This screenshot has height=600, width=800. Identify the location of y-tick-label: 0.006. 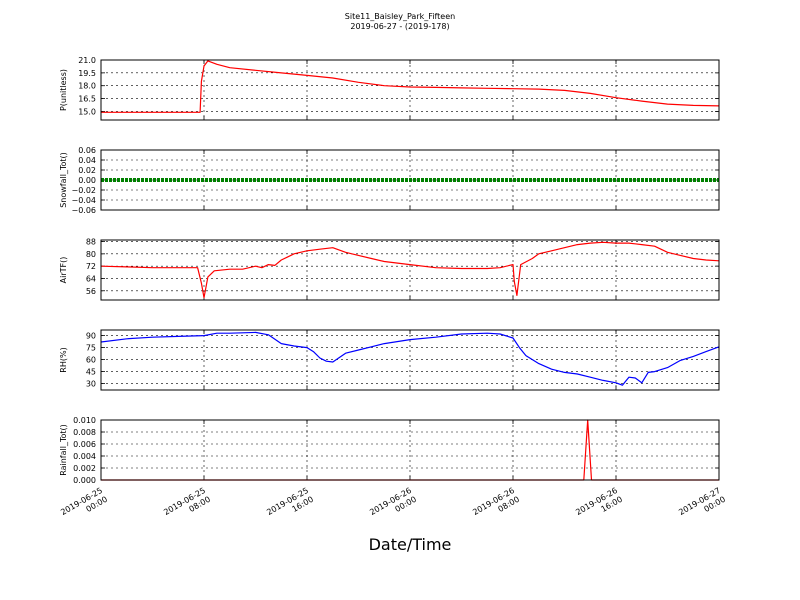
(84, 444).